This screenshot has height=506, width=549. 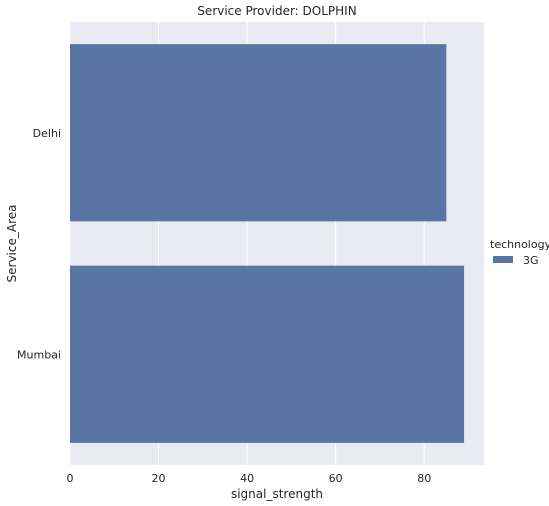 What do you see at coordinates (276, 11) in the screenshot?
I see `chart-title: Service Provider: DOLPHIN` at bounding box center [276, 11].